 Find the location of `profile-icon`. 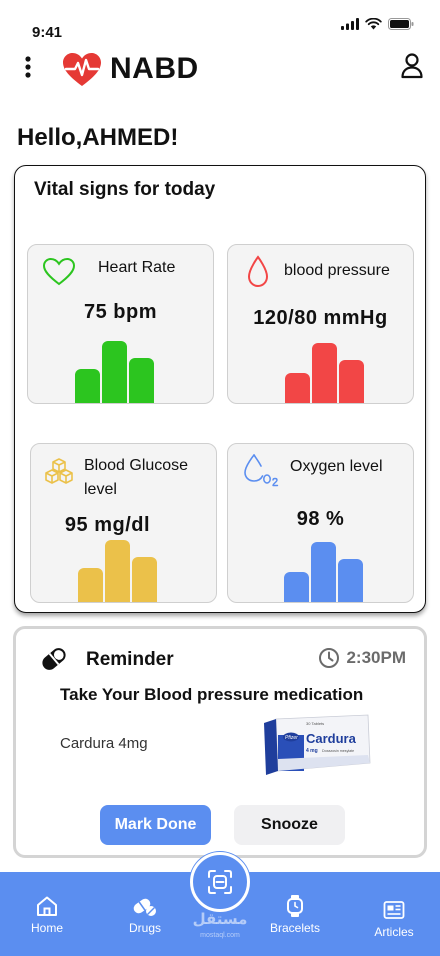

profile-icon is located at coordinates (412, 66).